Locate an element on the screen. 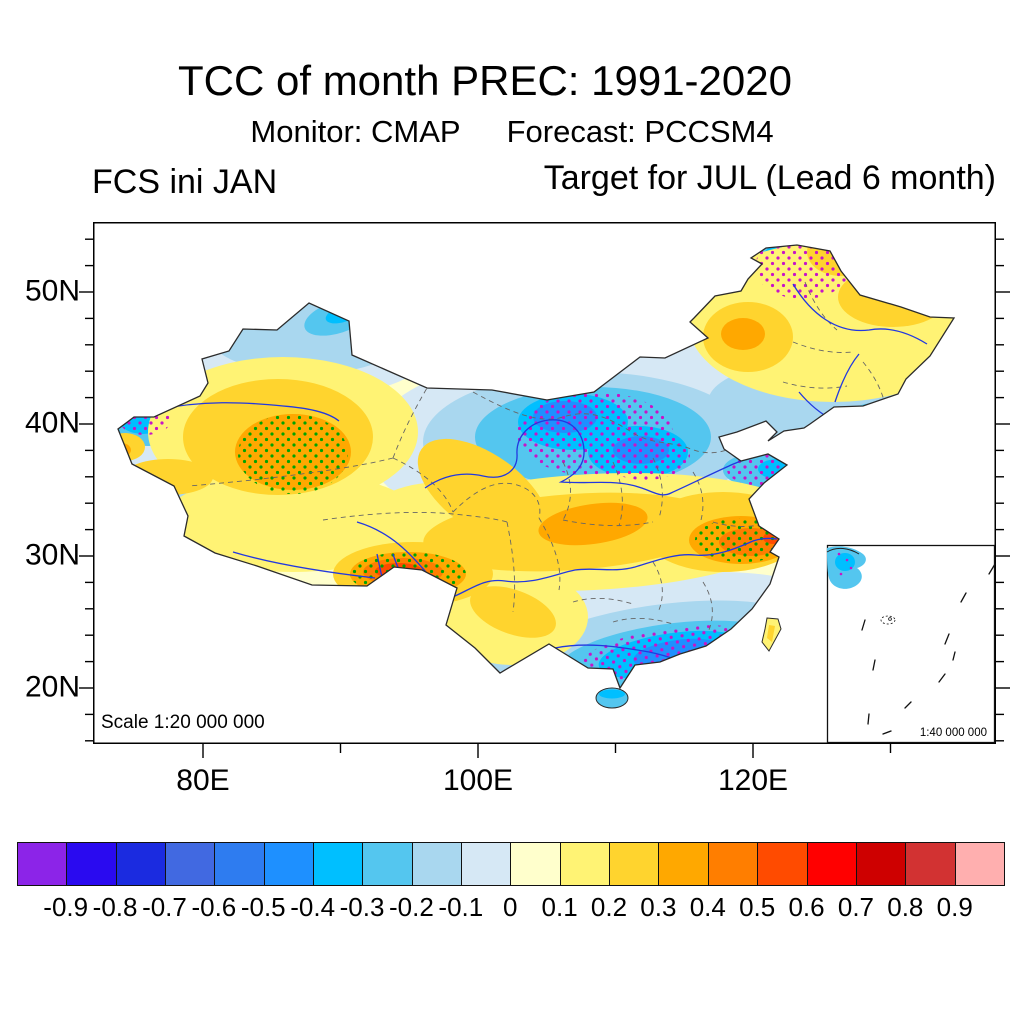 Image resolution: width=1024 pixels, height=1024 pixels. y-tick-label-20n: 20N is located at coordinates (52, 687).